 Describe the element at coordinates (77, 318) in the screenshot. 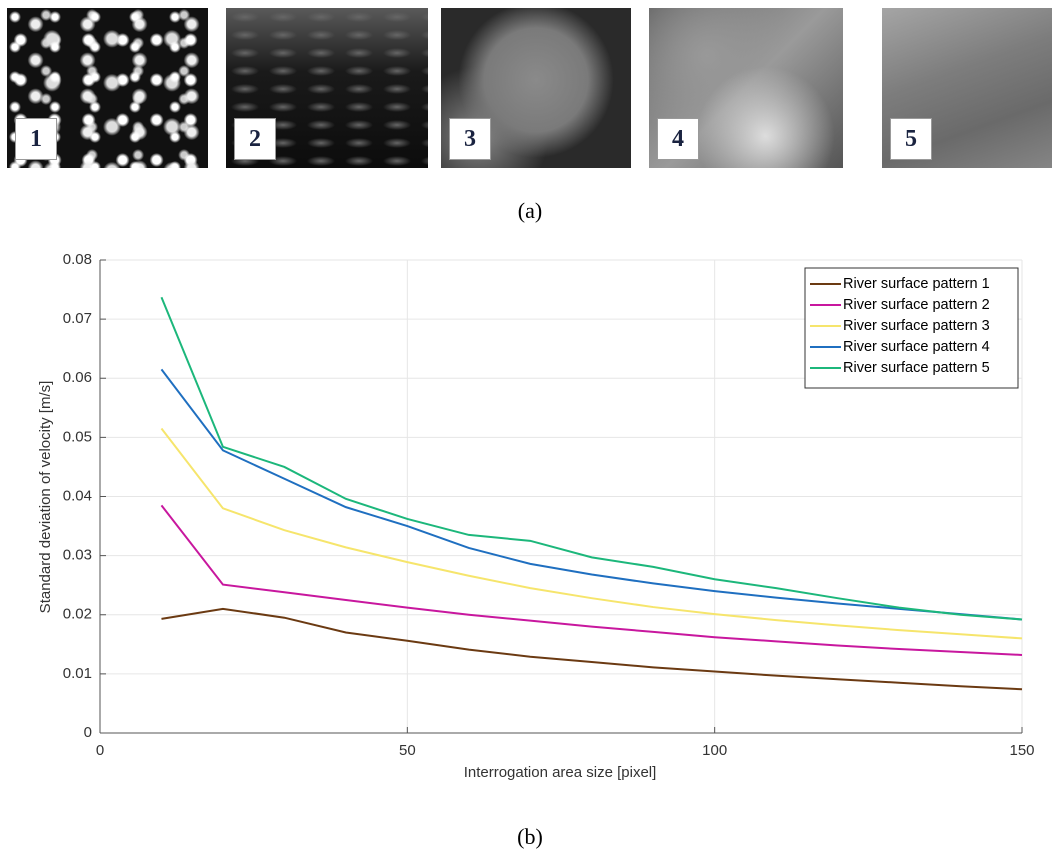

I see `y-tick-label: 0.07` at that location.